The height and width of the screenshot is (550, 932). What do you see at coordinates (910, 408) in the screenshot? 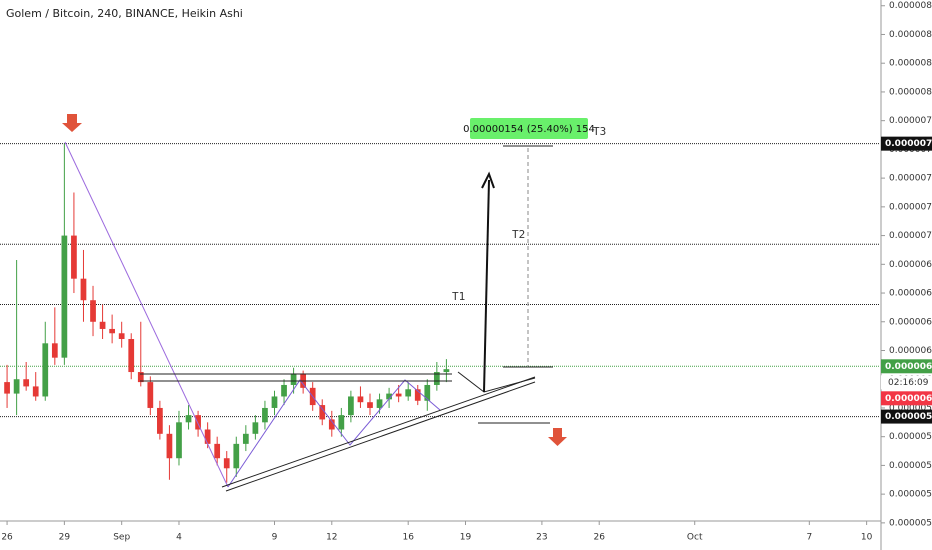
I see `y-tick-label: 0.00000580` at bounding box center [910, 408].